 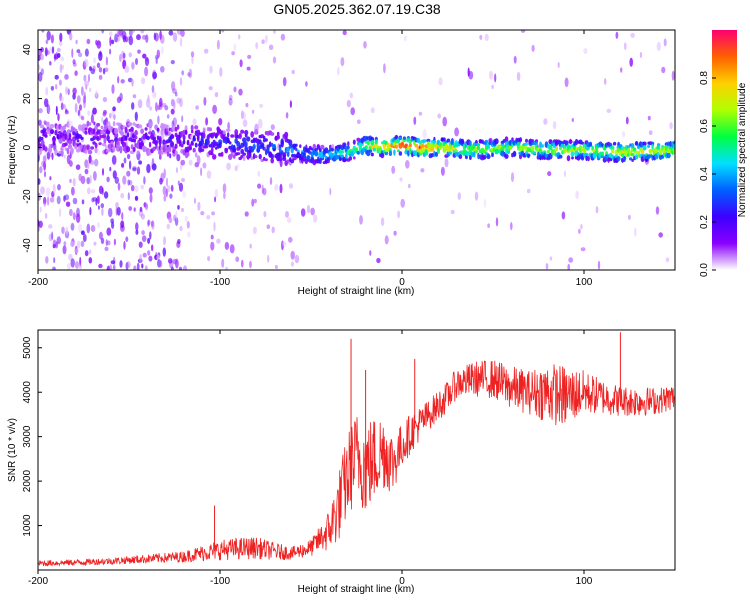 I want to click on snr-y-tick-label: 2000, so click(x=27, y=481).